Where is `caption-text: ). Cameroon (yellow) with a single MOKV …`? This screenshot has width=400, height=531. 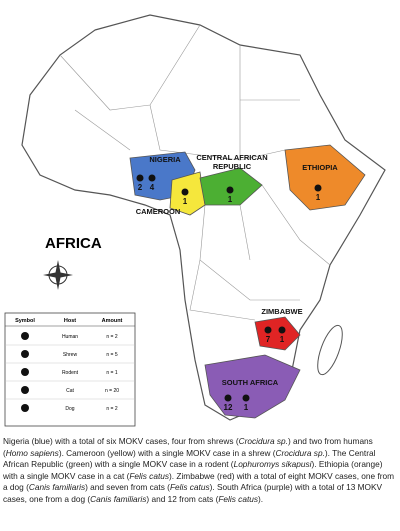
caption-text: ). Cameroon (yellow) with a single MOKV … is located at coordinates (167, 452).